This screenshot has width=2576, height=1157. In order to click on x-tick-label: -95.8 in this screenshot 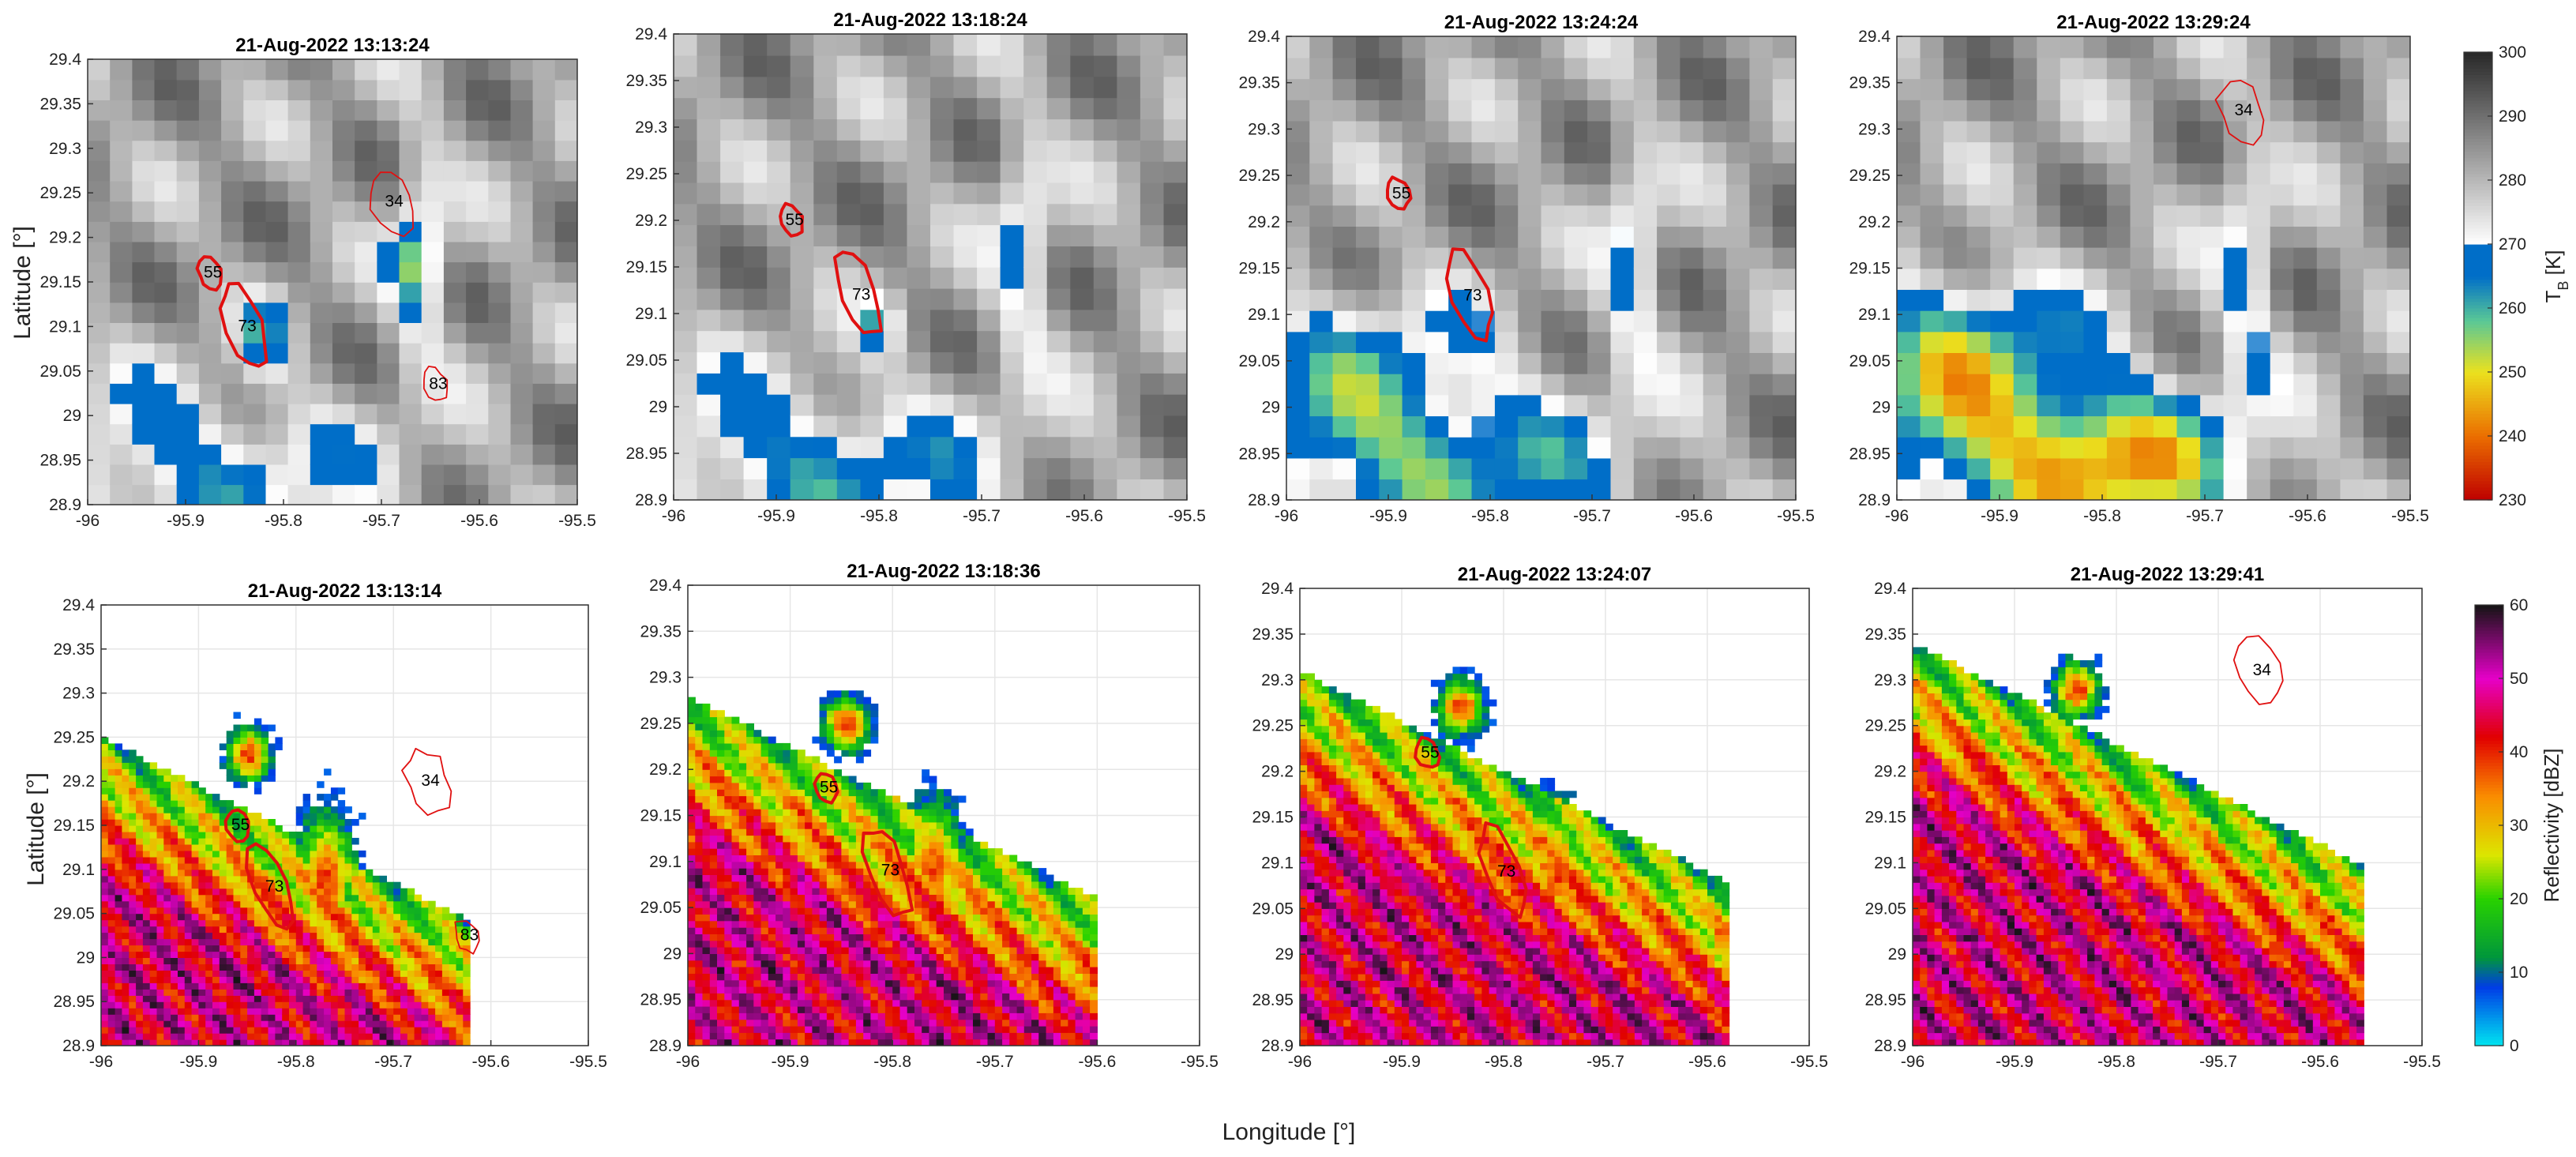, I will do `click(283, 521)`.